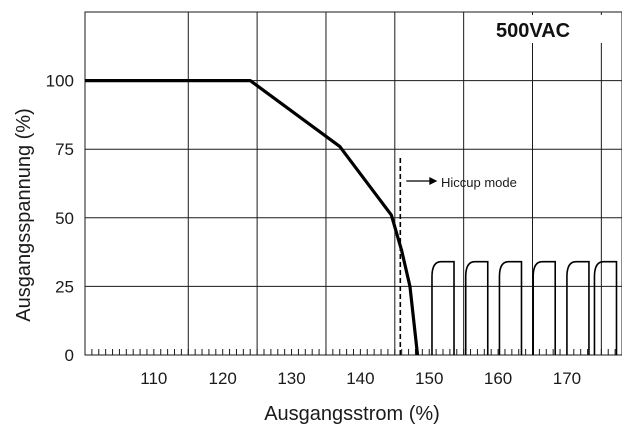  Describe the element at coordinates (153, 378) in the screenshot. I see `x-tick-label: 110` at that location.